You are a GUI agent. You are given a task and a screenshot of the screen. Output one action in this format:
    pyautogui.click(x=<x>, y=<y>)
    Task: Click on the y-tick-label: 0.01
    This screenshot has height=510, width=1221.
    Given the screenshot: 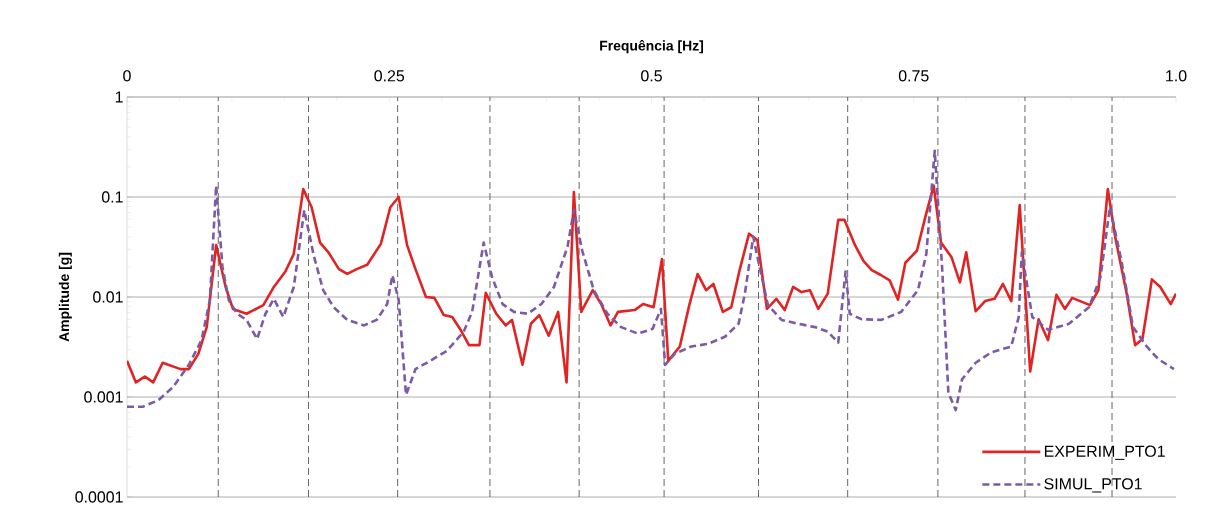 What is the action you would take?
    pyautogui.click(x=108, y=297)
    